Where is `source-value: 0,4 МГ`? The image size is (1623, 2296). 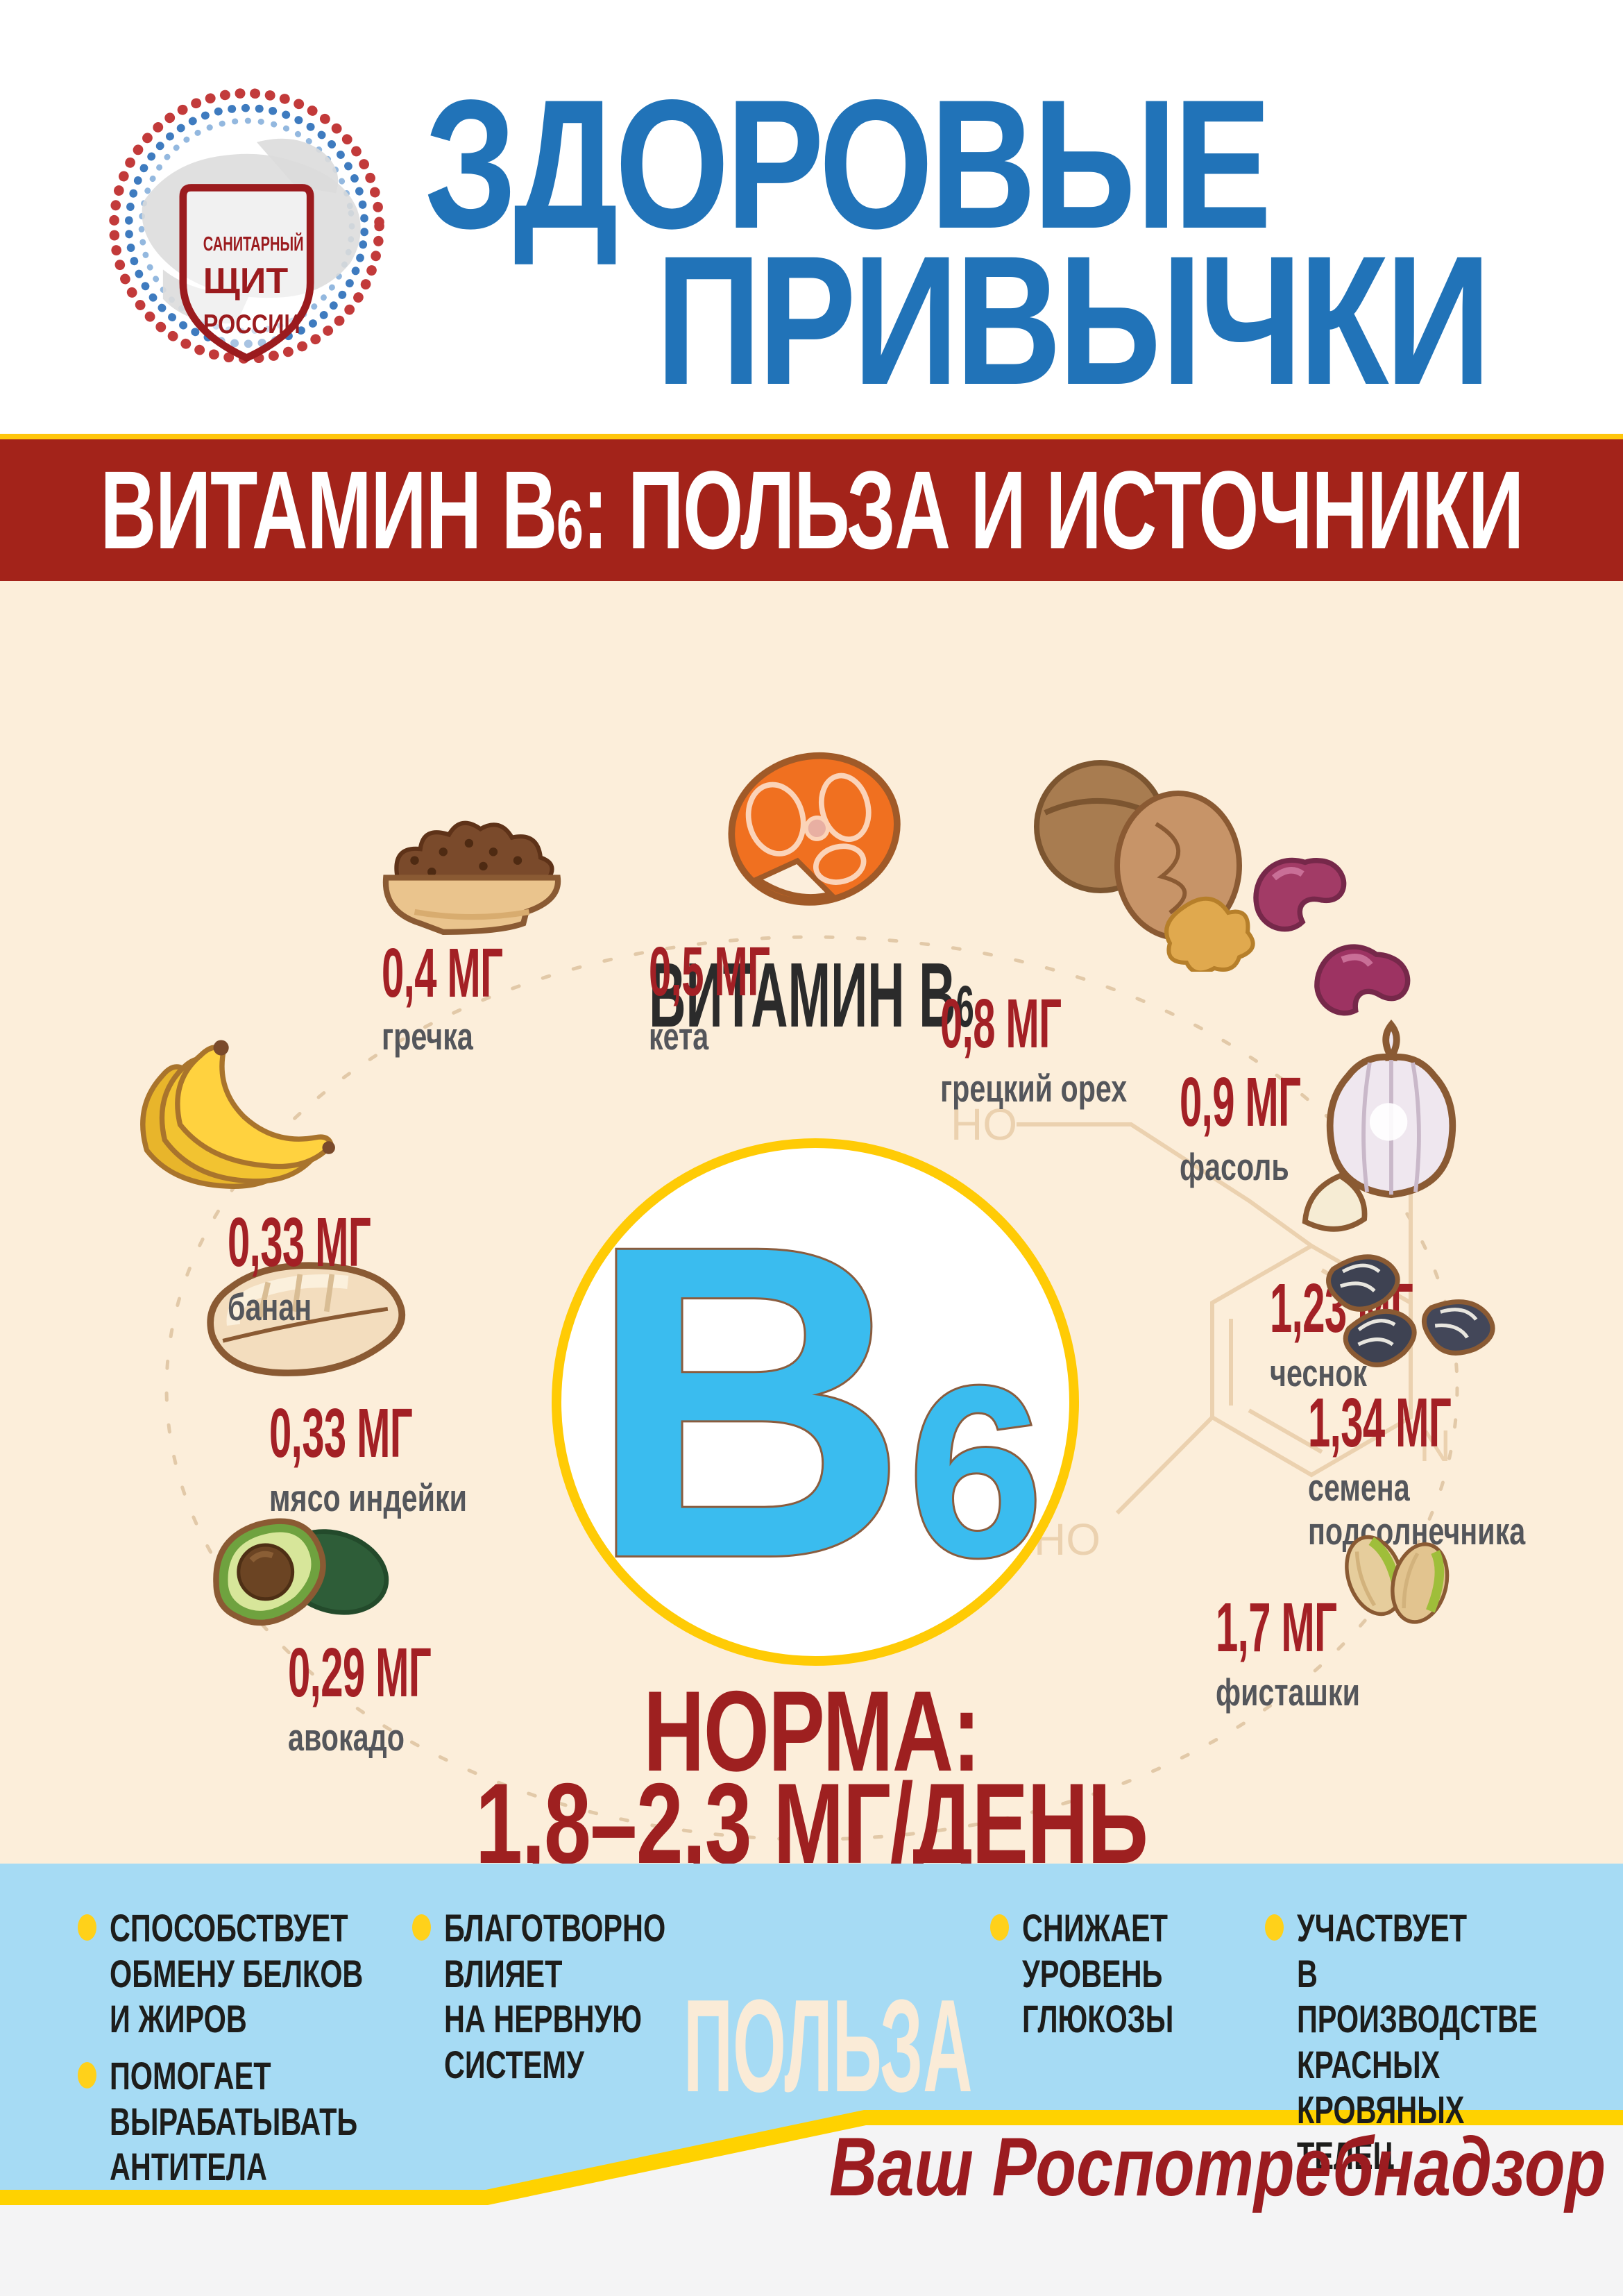 source-value: 0,4 МГ is located at coordinates (442, 973).